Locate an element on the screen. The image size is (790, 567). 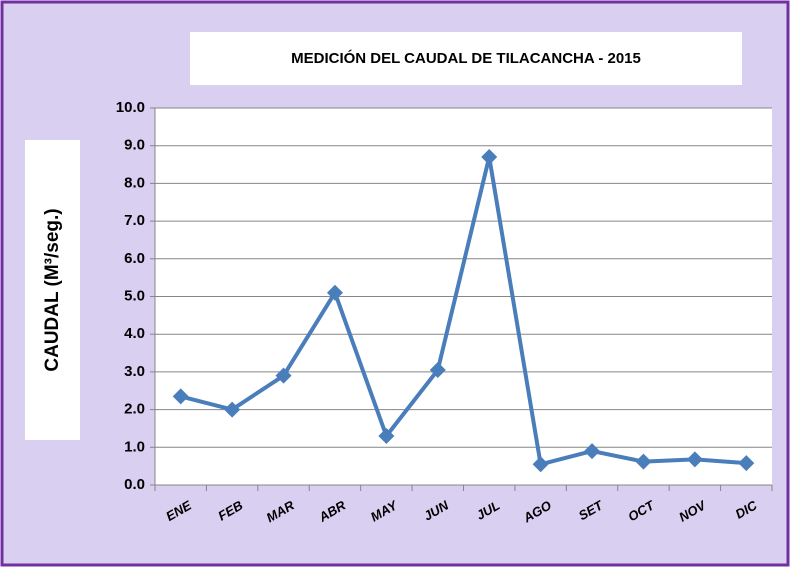
y-tick-label: 8.0 is located at coordinates (134, 182).